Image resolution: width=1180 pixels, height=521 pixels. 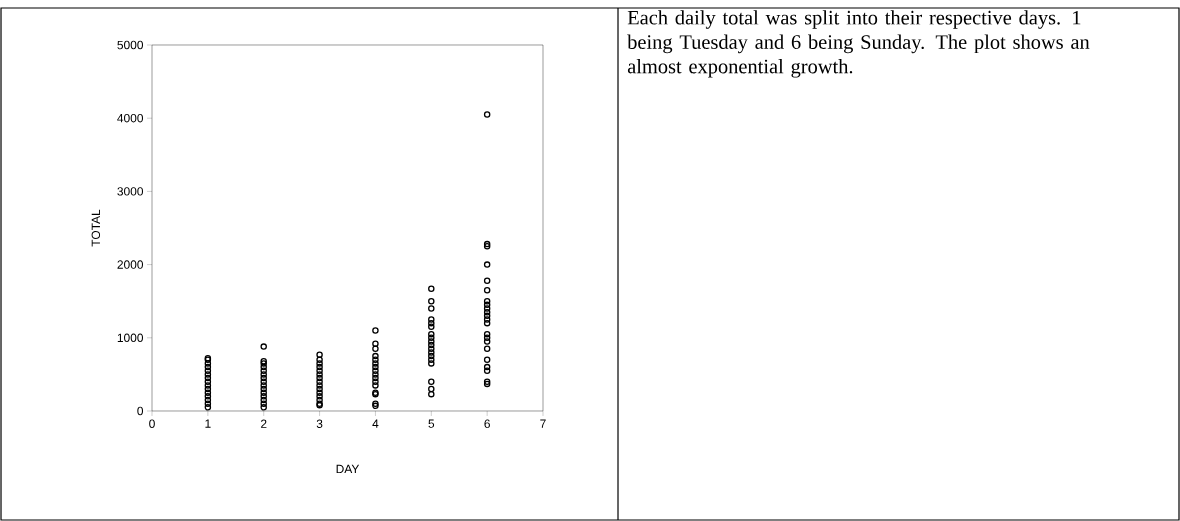 What do you see at coordinates (858, 44) in the screenshot?
I see `text: Each daily total was split into their respective days. 1 being Tuesday and 6 being Sunday. The plot shows an almost exponential growth.` at bounding box center [858, 44].